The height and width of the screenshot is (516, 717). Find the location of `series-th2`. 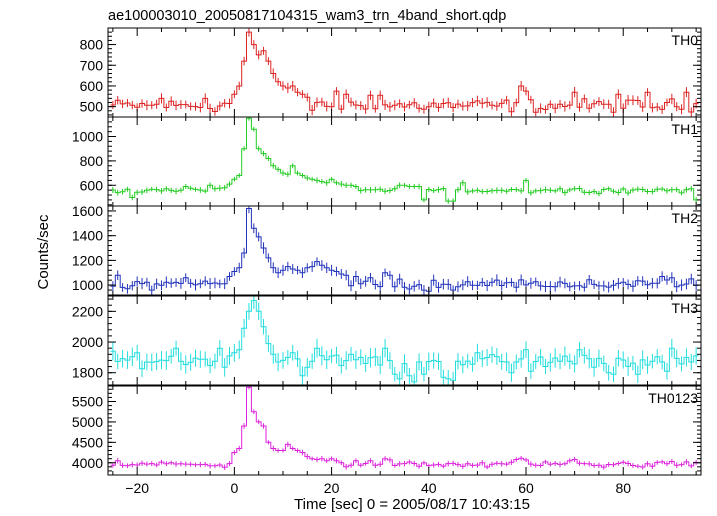

series-th2 is located at coordinates (404, 250).